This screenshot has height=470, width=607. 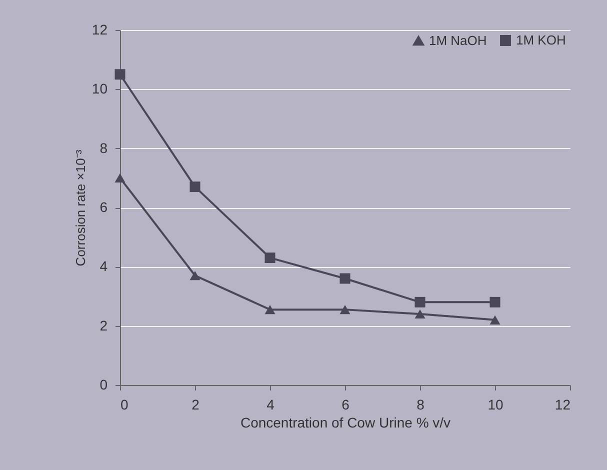 What do you see at coordinates (346, 404) in the screenshot?
I see `x-tick-label: 6` at bounding box center [346, 404].